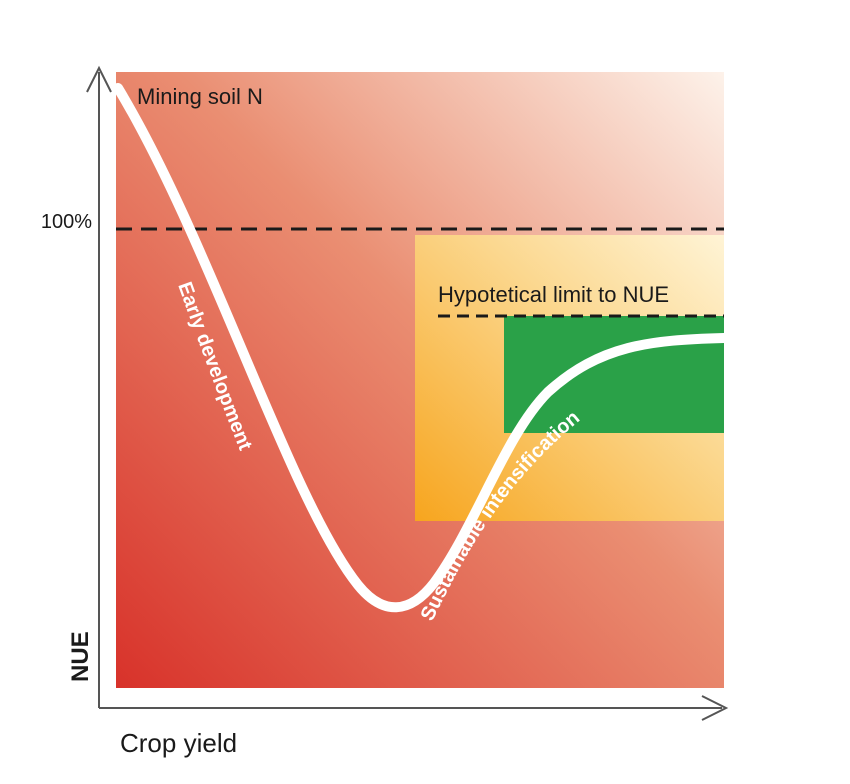 The image size is (850, 784). Describe the element at coordinates (99, 79) in the screenshot. I see `y-axis-arrowhead` at that location.